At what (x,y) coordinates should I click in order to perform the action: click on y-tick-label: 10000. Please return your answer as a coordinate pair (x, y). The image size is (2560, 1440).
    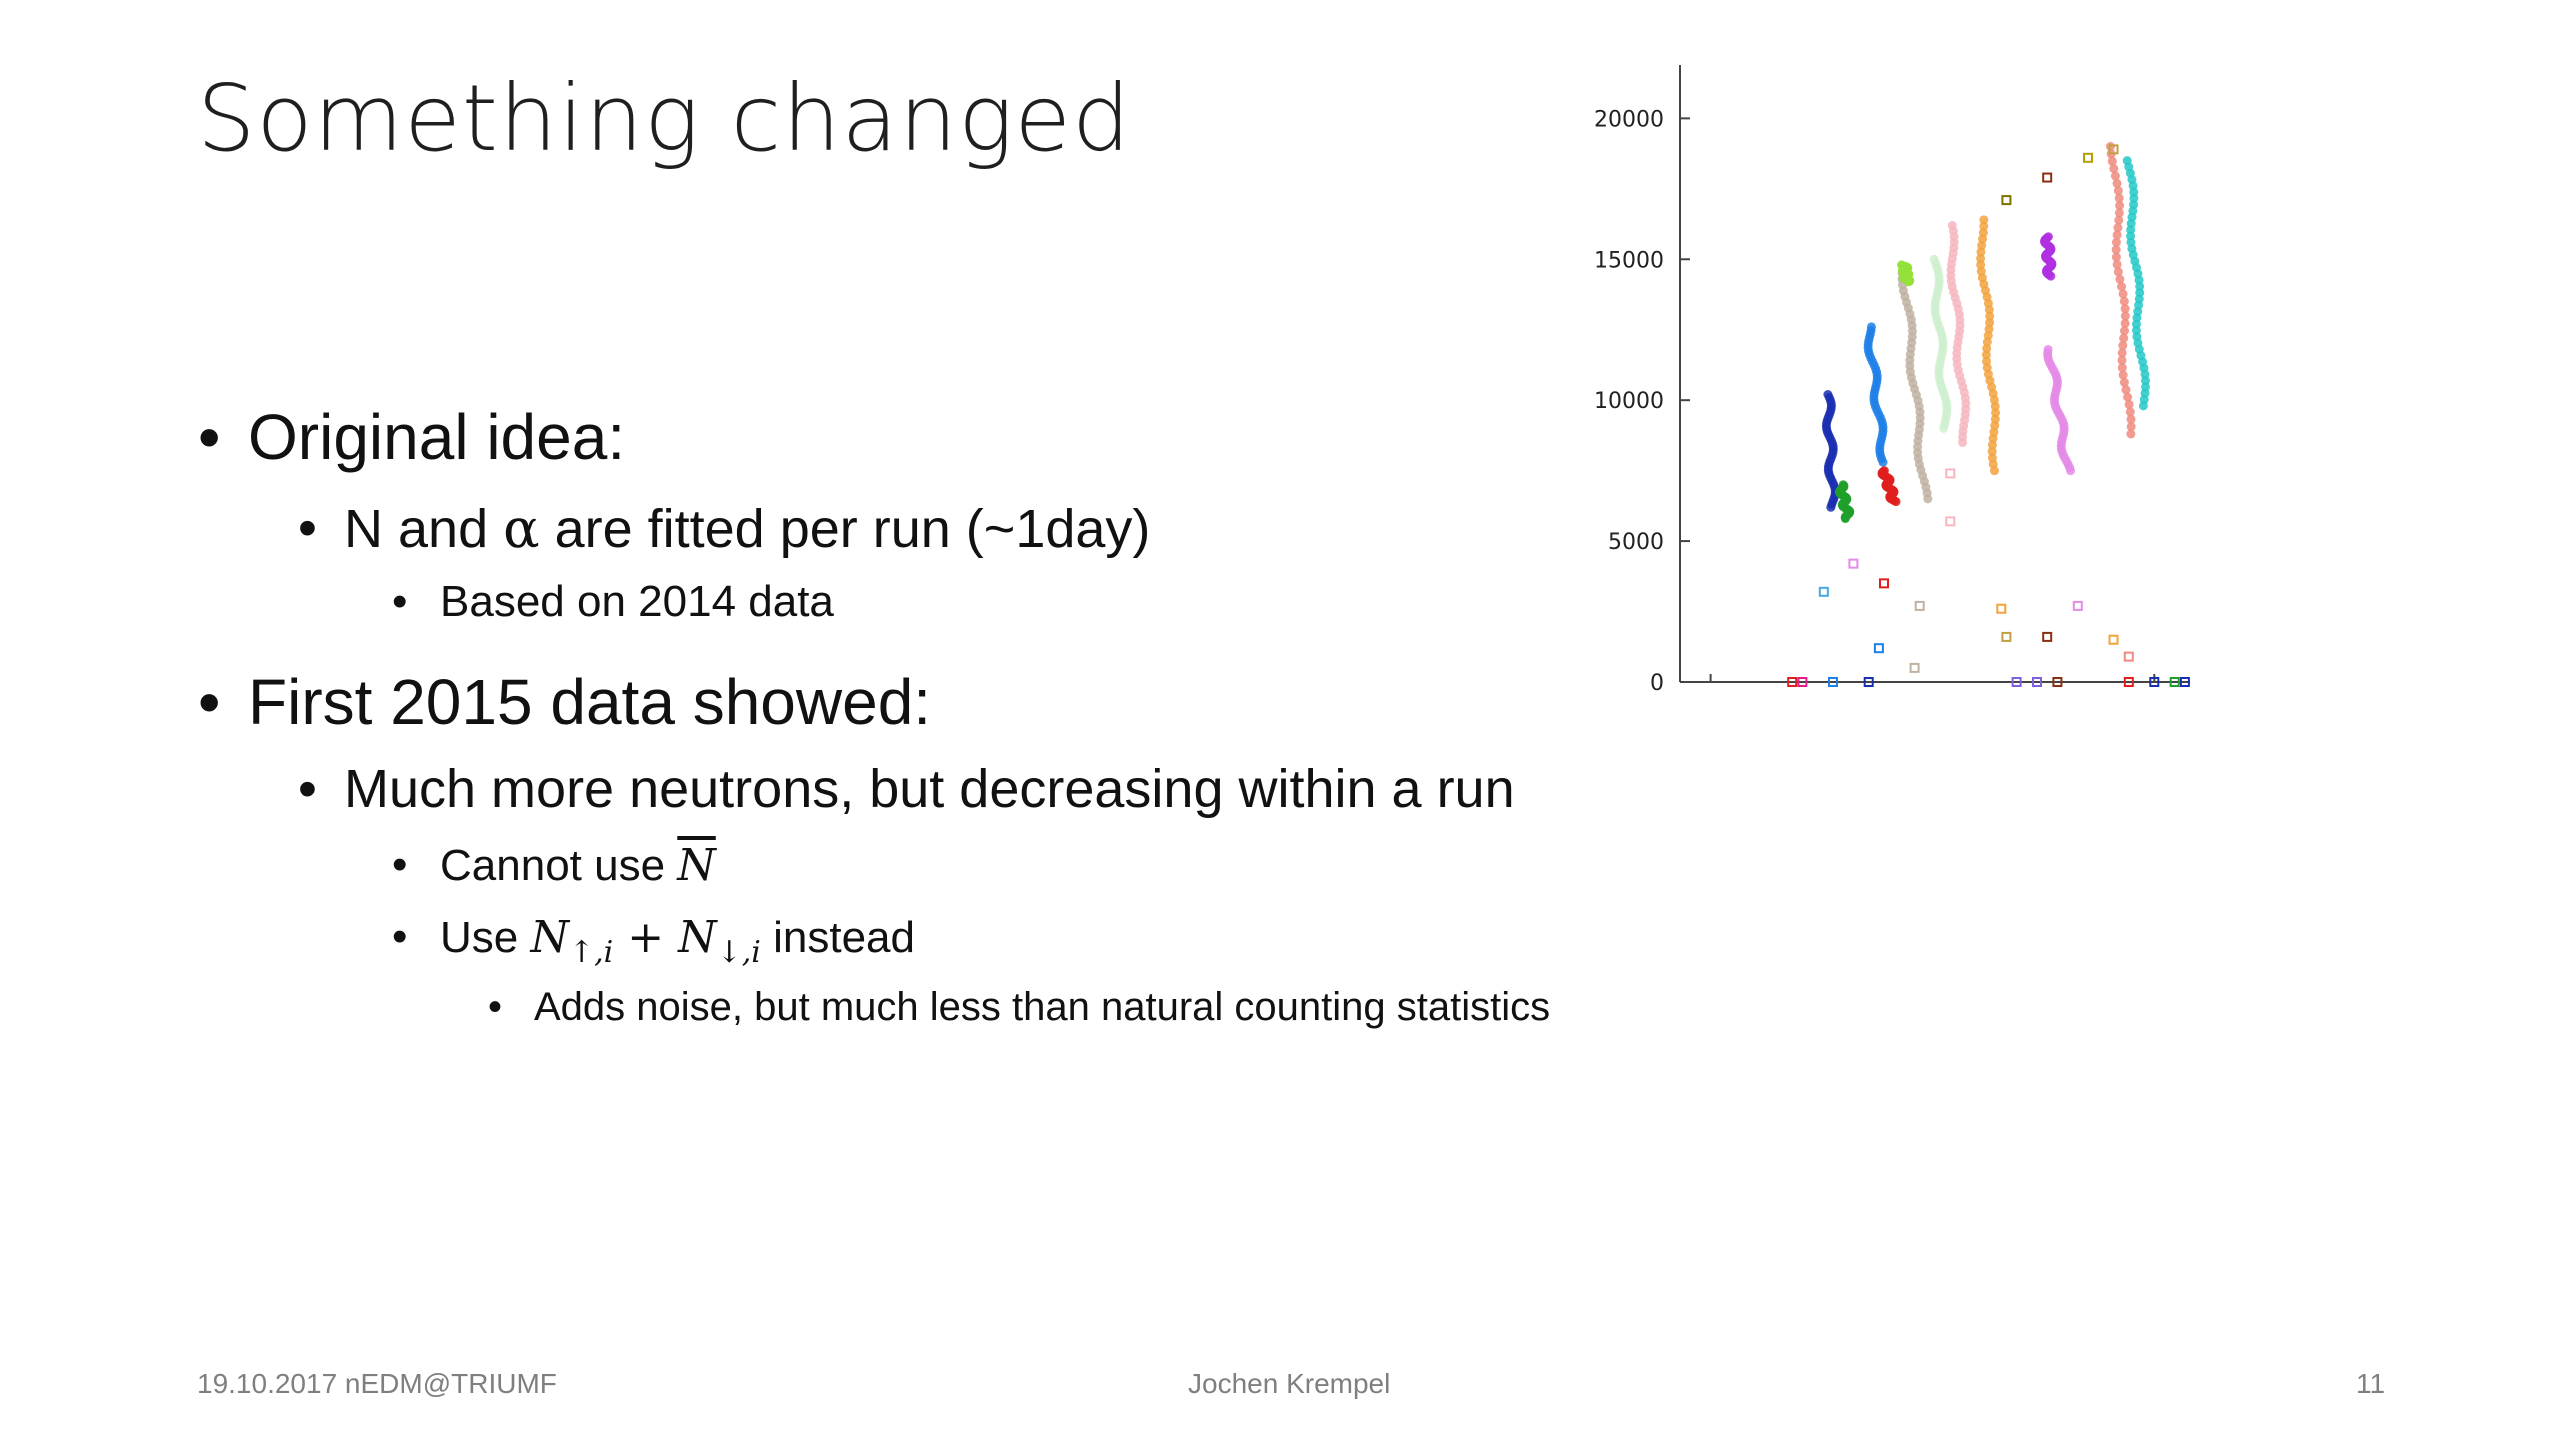
    Looking at the image, I should click on (1629, 401).